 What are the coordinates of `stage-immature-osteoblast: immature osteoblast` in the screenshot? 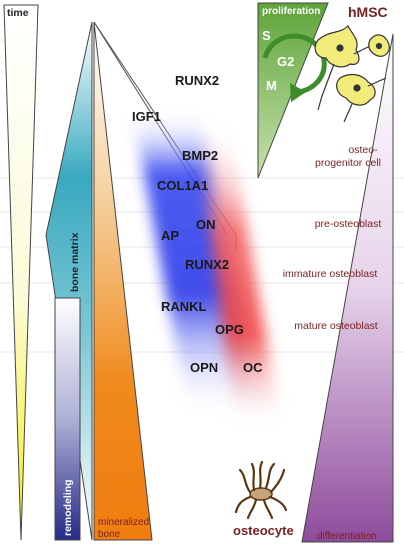 It's located at (330, 274).